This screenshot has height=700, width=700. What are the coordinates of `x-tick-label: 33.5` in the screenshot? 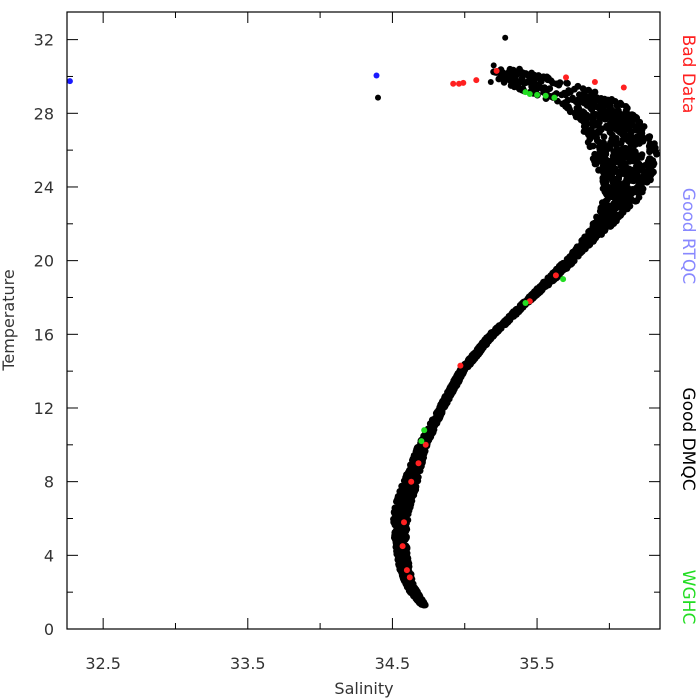 It's located at (248, 663).